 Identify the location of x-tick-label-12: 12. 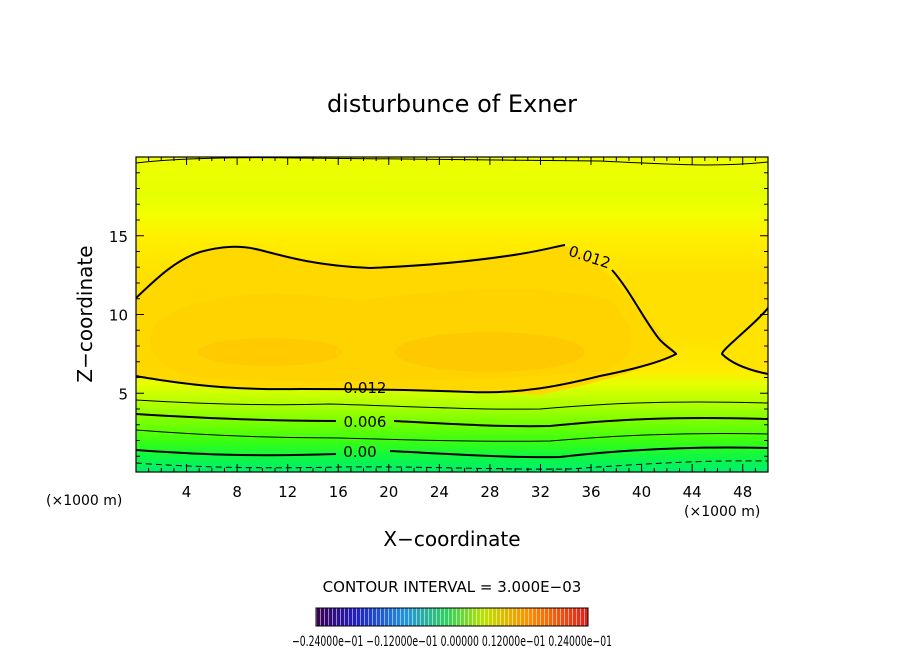
(287, 492).